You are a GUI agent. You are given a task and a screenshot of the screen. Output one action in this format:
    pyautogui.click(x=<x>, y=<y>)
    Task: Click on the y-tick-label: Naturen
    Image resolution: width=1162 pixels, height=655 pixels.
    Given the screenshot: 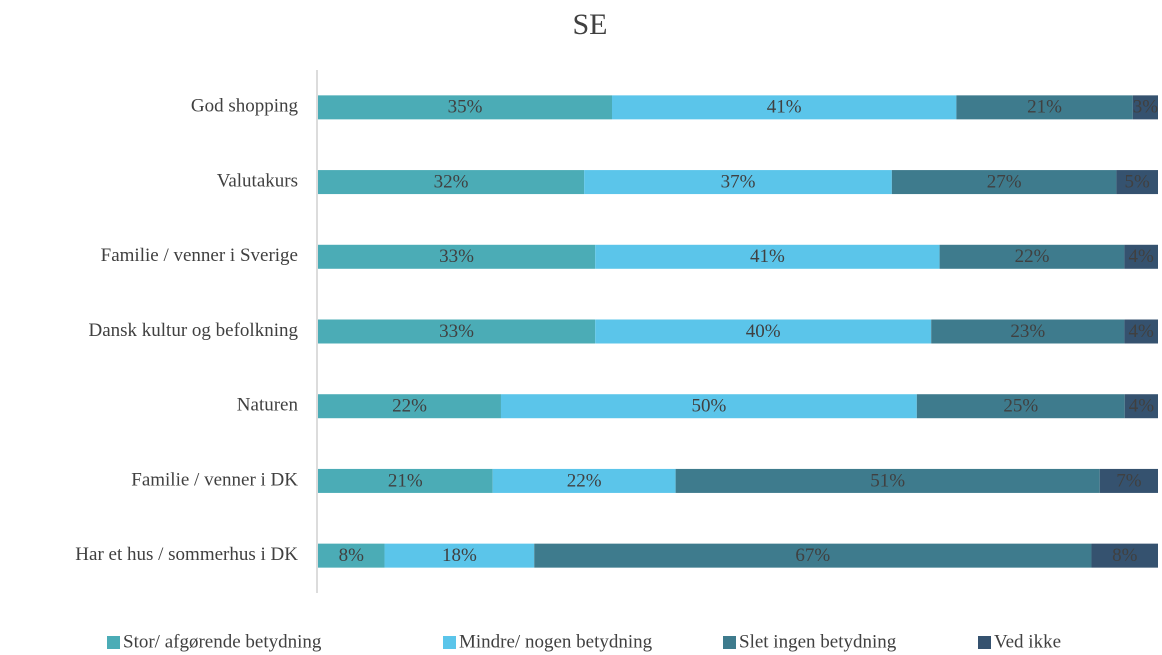 What is the action you would take?
    pyautogui.click(x=268, y=405)
    